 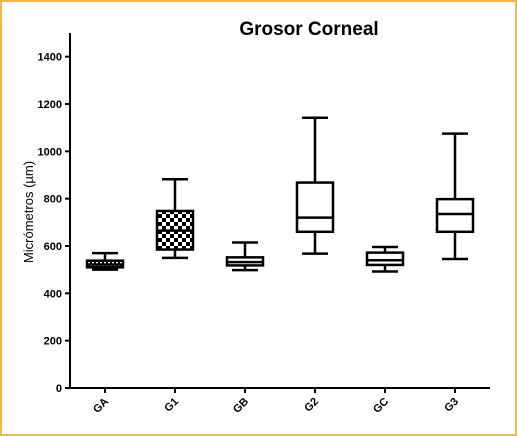 What do you see at coordinates (171, 405) in the screenshot?
I see `x-tick-label: G1` at bounding box center [171, 405].